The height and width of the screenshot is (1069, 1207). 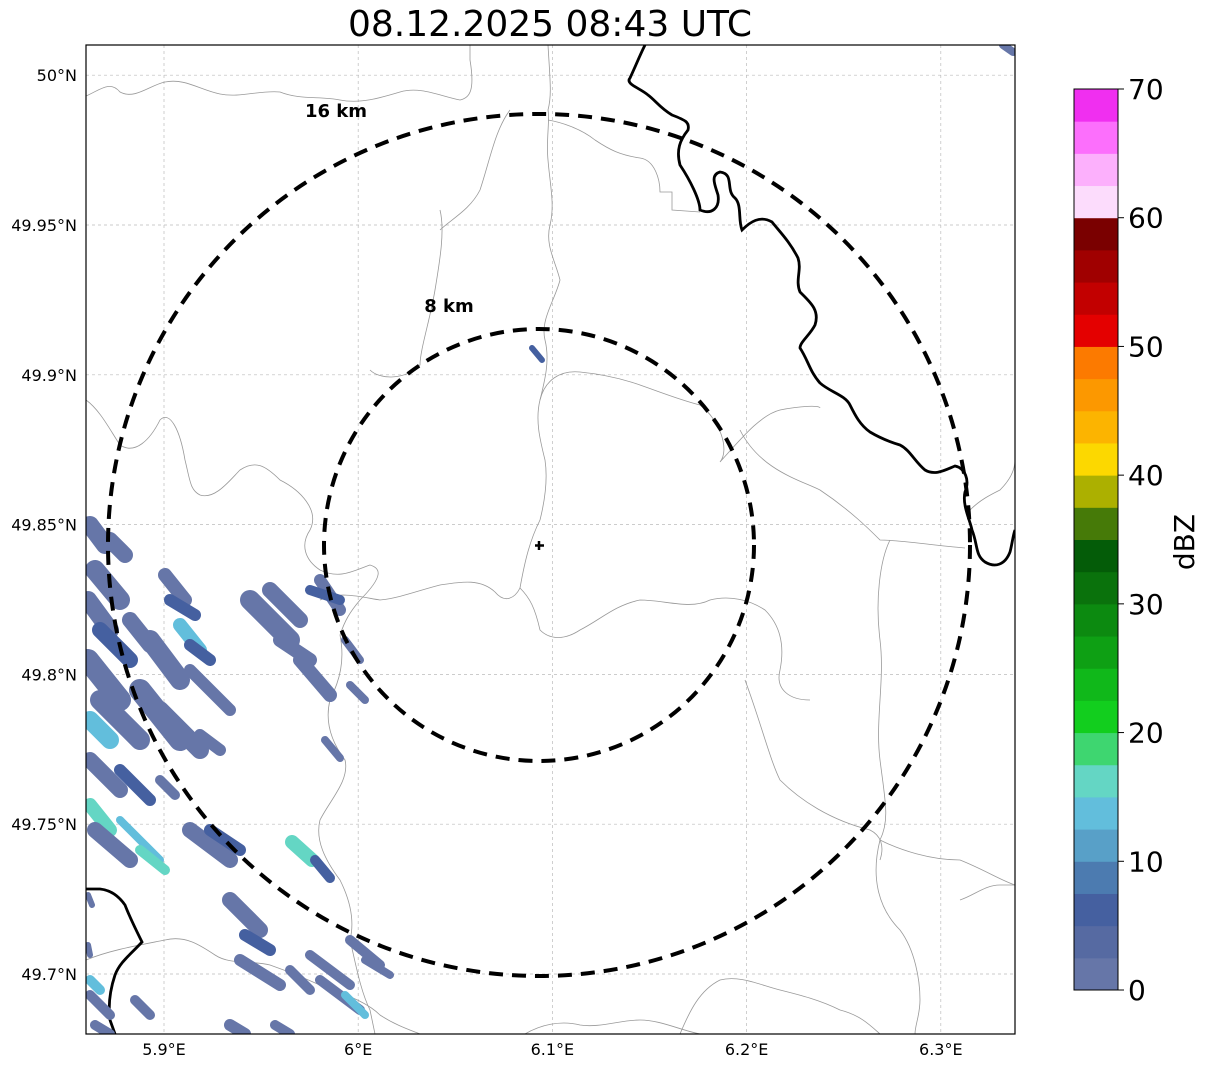 What do you see at coordinates (1184, 542) in the screenshot?
I see `colorbar-label: dBZ` at bounding box center [1184, 542].